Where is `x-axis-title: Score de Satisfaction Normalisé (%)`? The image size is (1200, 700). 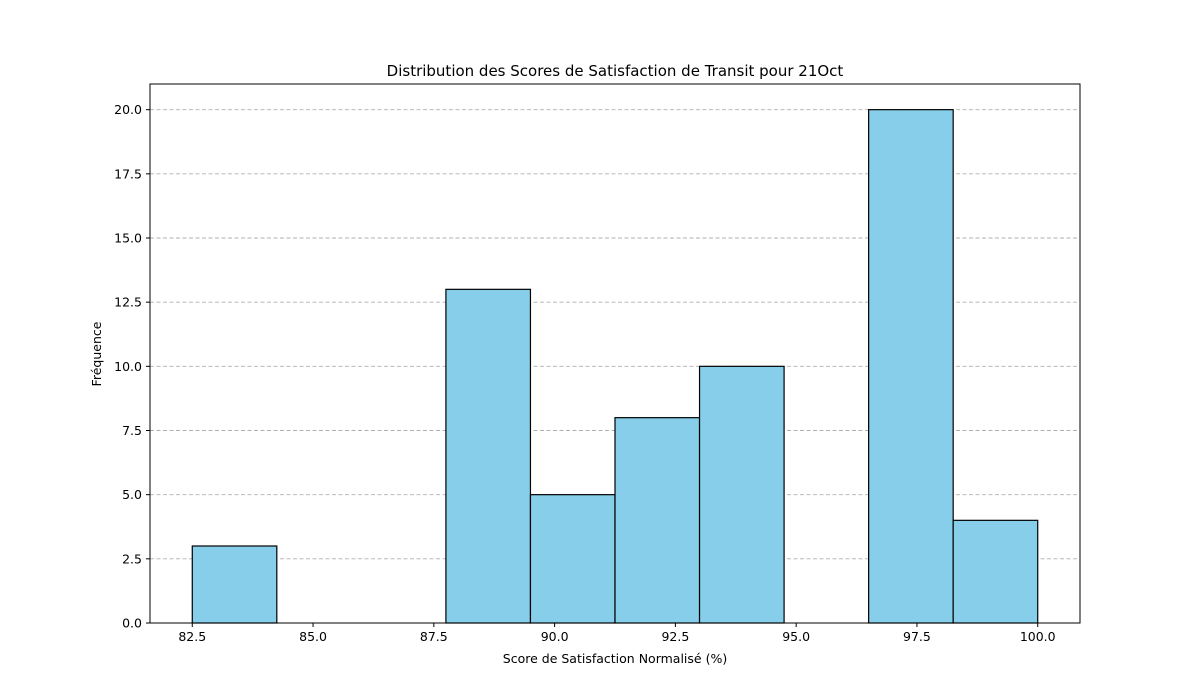
x-axis-title: Score de Satisfaction Normalisé (%) is located at coordinates (615, 658).